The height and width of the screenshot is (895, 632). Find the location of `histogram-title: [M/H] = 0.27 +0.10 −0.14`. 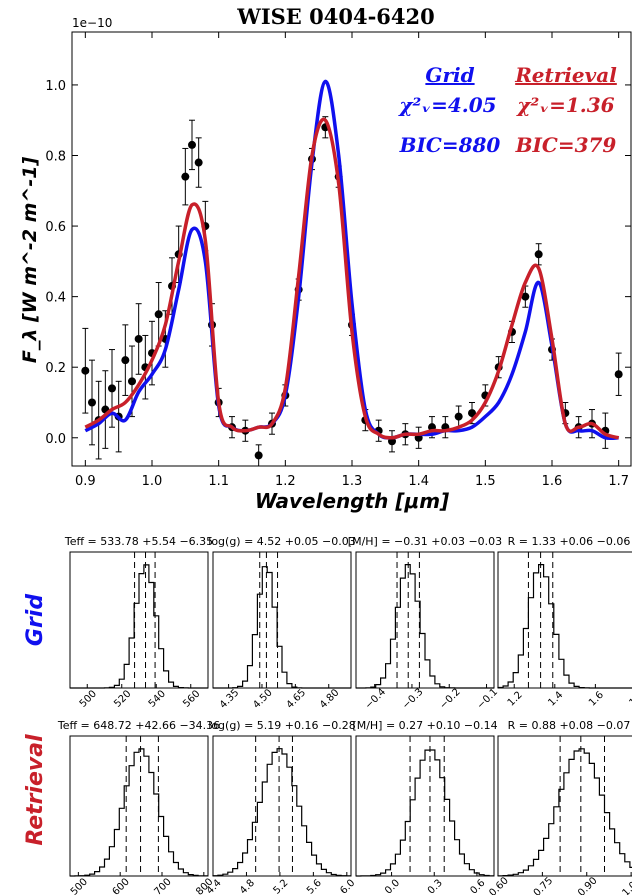

histogram-title: [M/H] = 0.27 +0.10 −0.14 is located at coordinates (424, 725).